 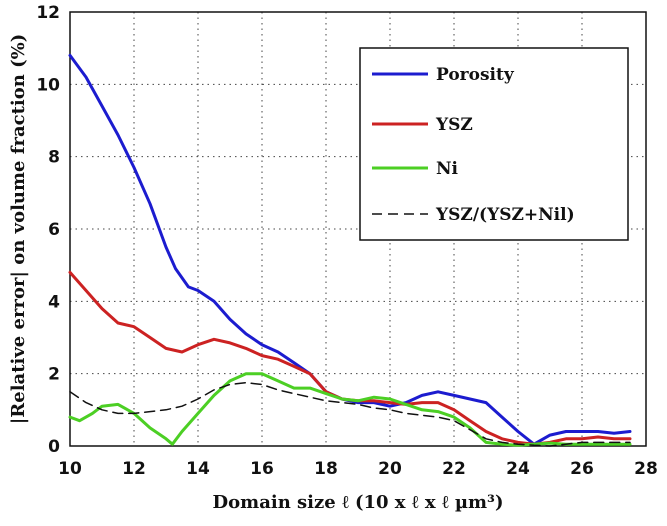 I want to click on y-tick-label: 4, so click(x=54, y=302).